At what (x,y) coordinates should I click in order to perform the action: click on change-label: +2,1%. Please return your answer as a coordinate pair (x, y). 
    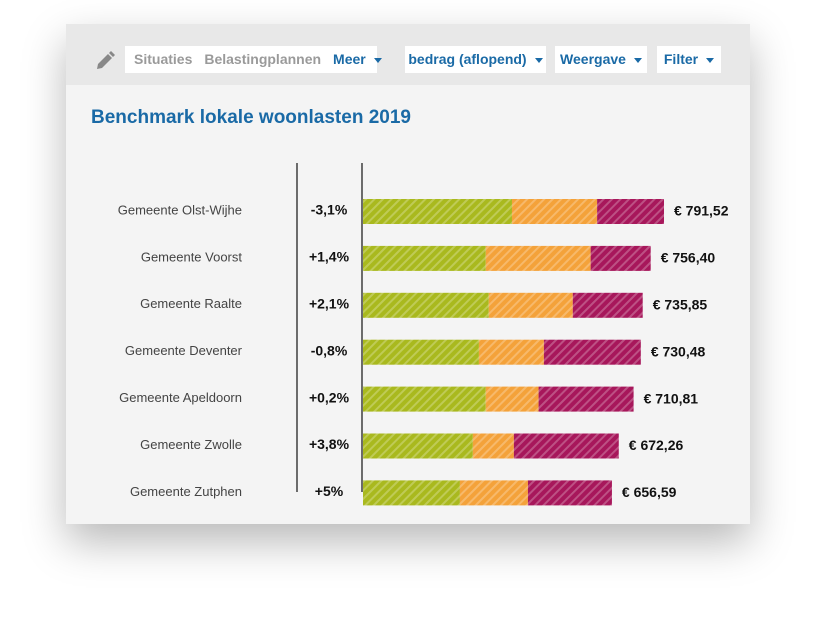
    Looking at the image, I should click on (329, 304).